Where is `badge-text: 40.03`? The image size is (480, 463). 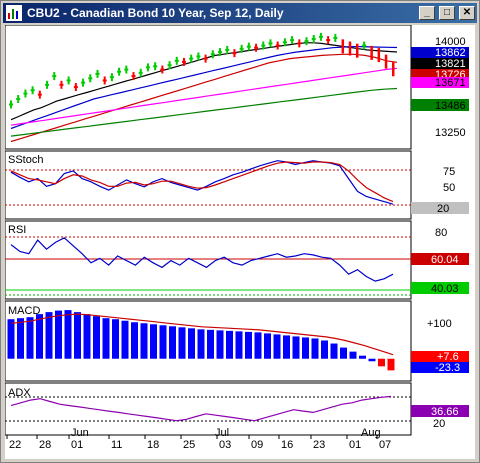
badge-text: 40.03 is located at coordinates (445, 289).